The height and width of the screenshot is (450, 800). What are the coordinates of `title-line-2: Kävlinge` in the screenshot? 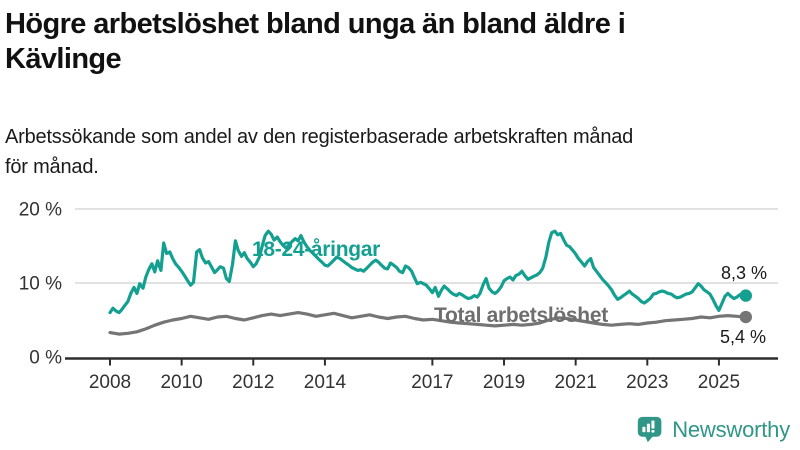 It's located at (63, 59).